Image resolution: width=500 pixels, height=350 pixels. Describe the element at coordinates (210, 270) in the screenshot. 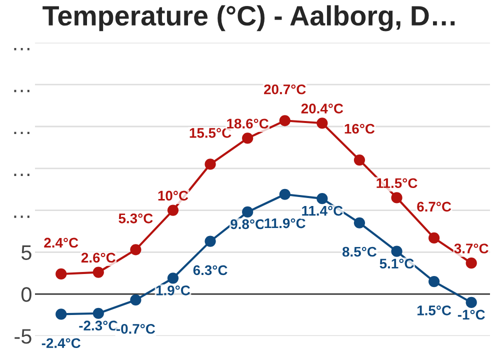

I see `data-label: 6.3°C` at that location.